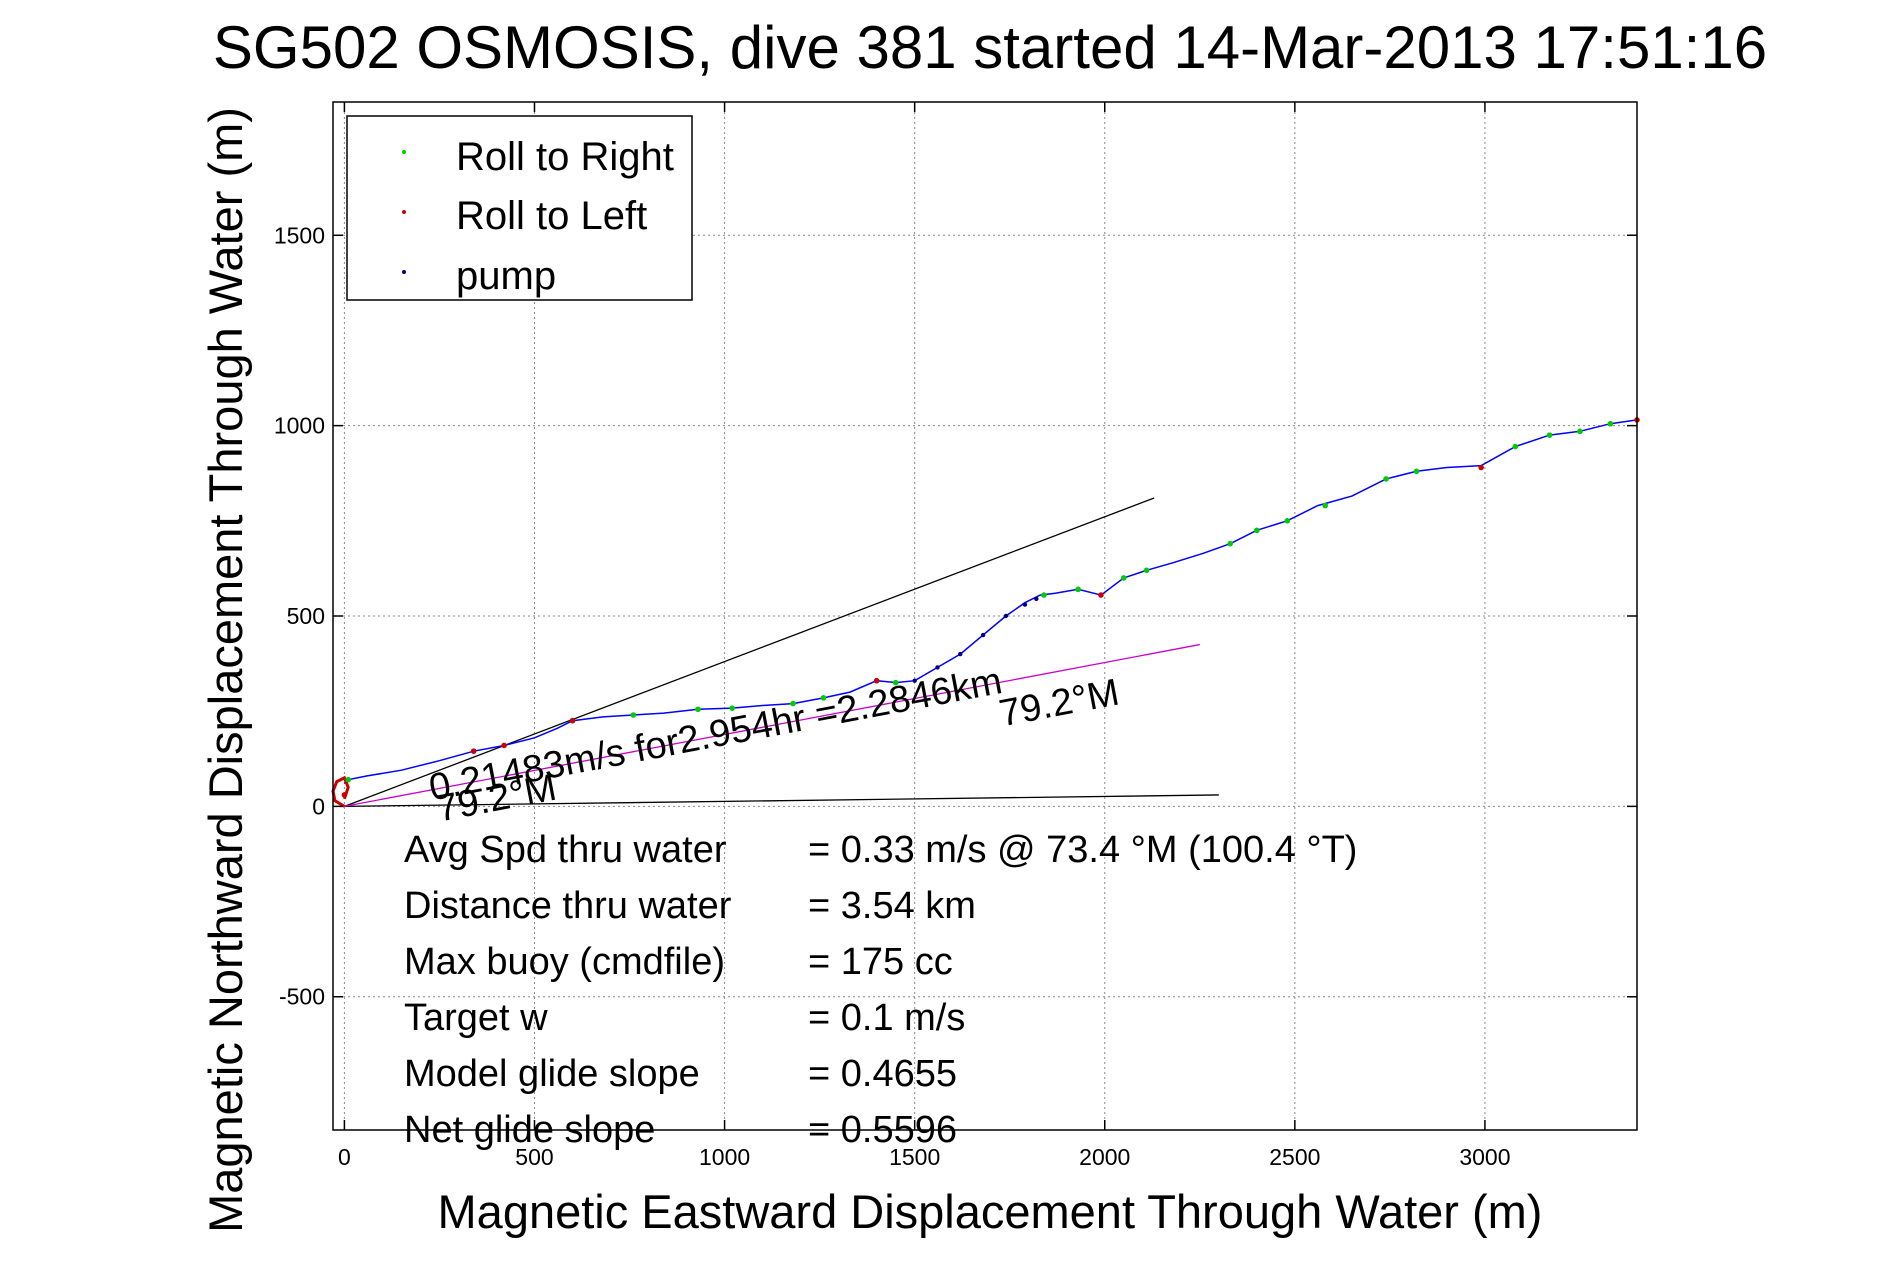  What do you see at coordinates (529, 1130) in the screenshot?
I see `stat-label: Net glide slope` at bounding box center [529, 1130].